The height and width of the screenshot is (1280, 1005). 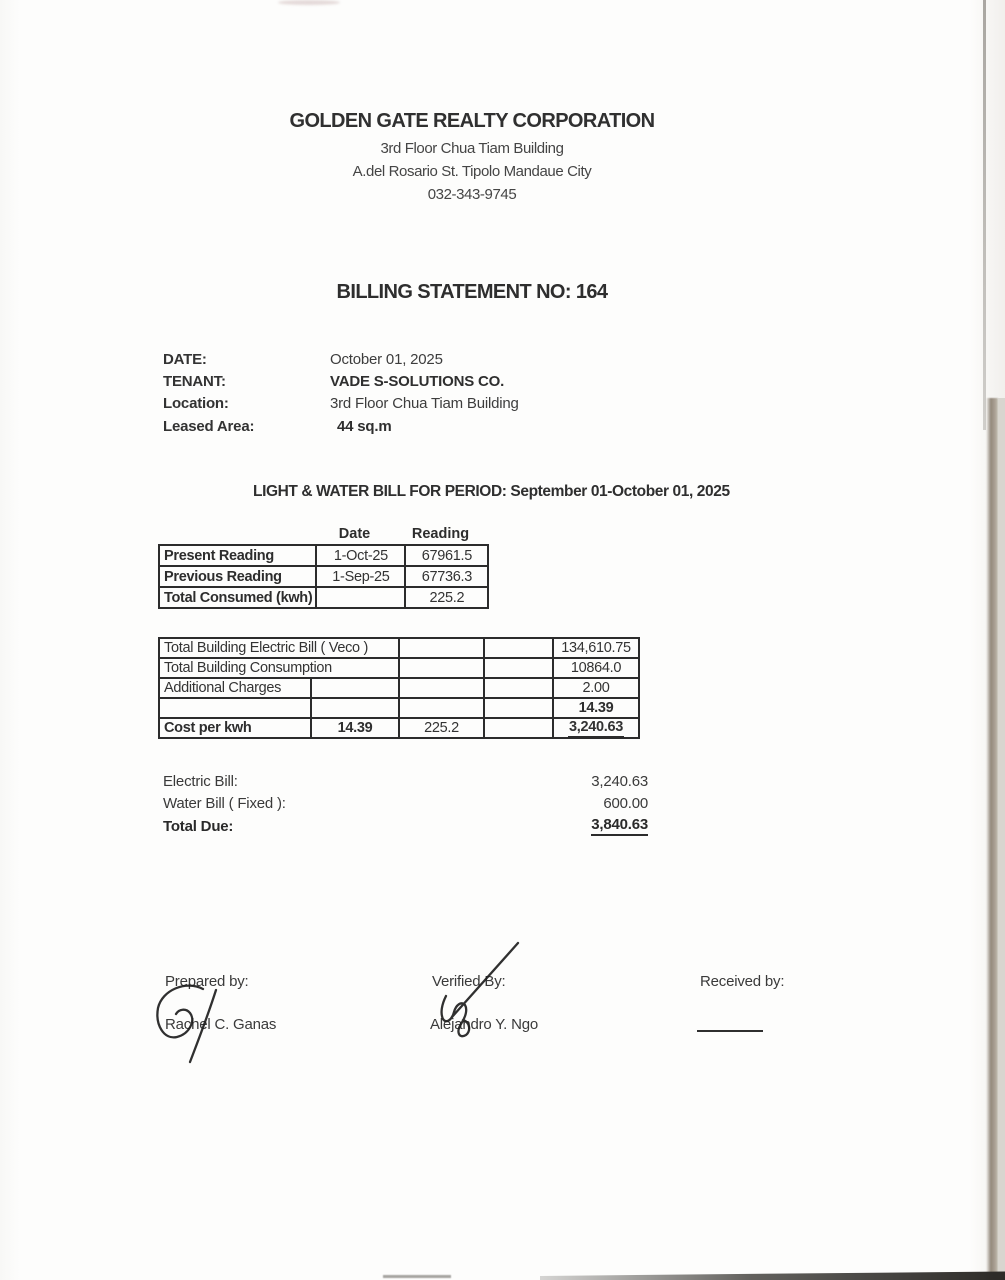 What do you see at coordinates (472, 121) in the screenshot?
I see `company-name: GOLDEN GATE REALTY CORPORATION` at bounding box center [472, 121].